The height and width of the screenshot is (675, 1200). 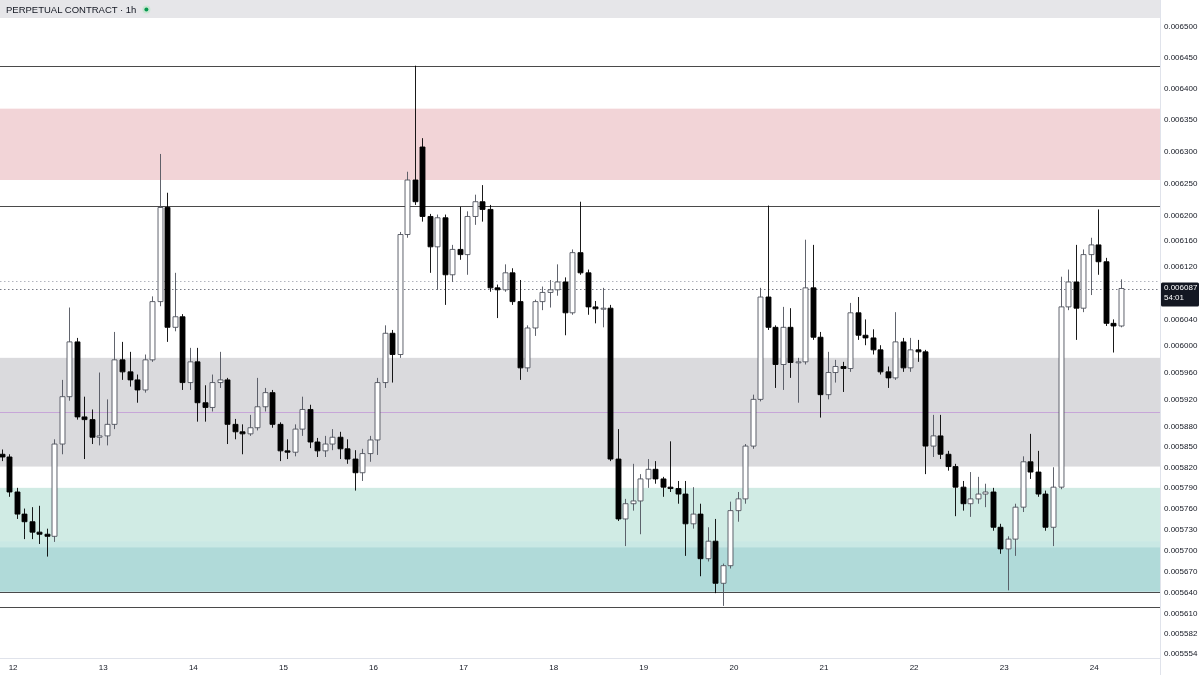 What do you see at coordinates (1181, 529) in the screenshot?
I see `y-tick-label: 0.005730` at bounding box center [1181, 529].